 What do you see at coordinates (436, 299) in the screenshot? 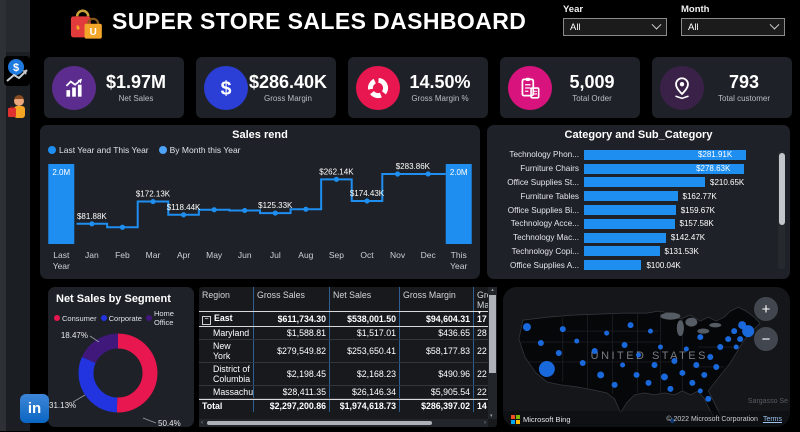
I see `table-header-cell: Gross Margin` at bounding box center [436, 299].